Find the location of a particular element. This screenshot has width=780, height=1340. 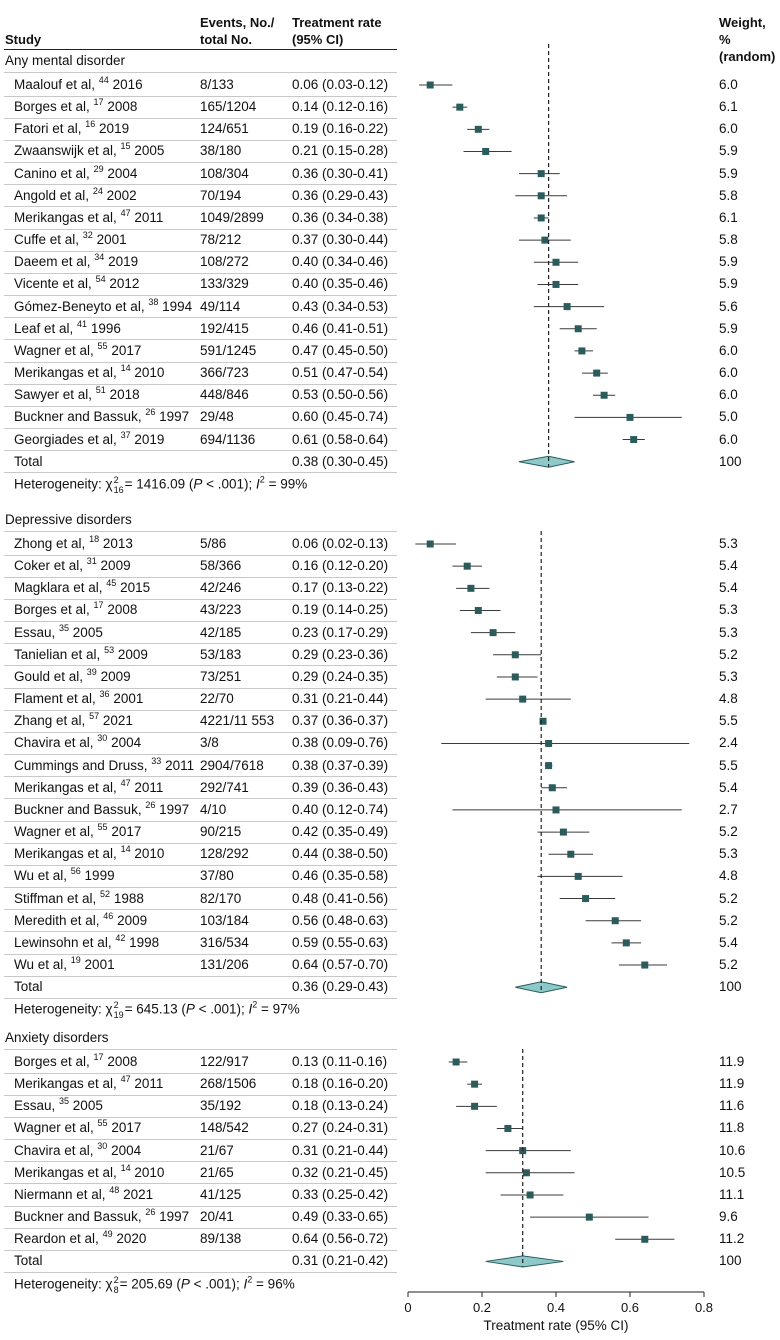

study-year: 2011 is located at coordinates (147, 1084).